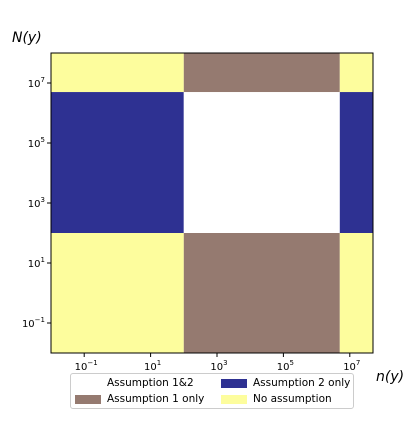  What do you see at coordinates (36, 263) in the screenshot?
I see `y-tick-label: 10¹` at bounding box center [36, 263].